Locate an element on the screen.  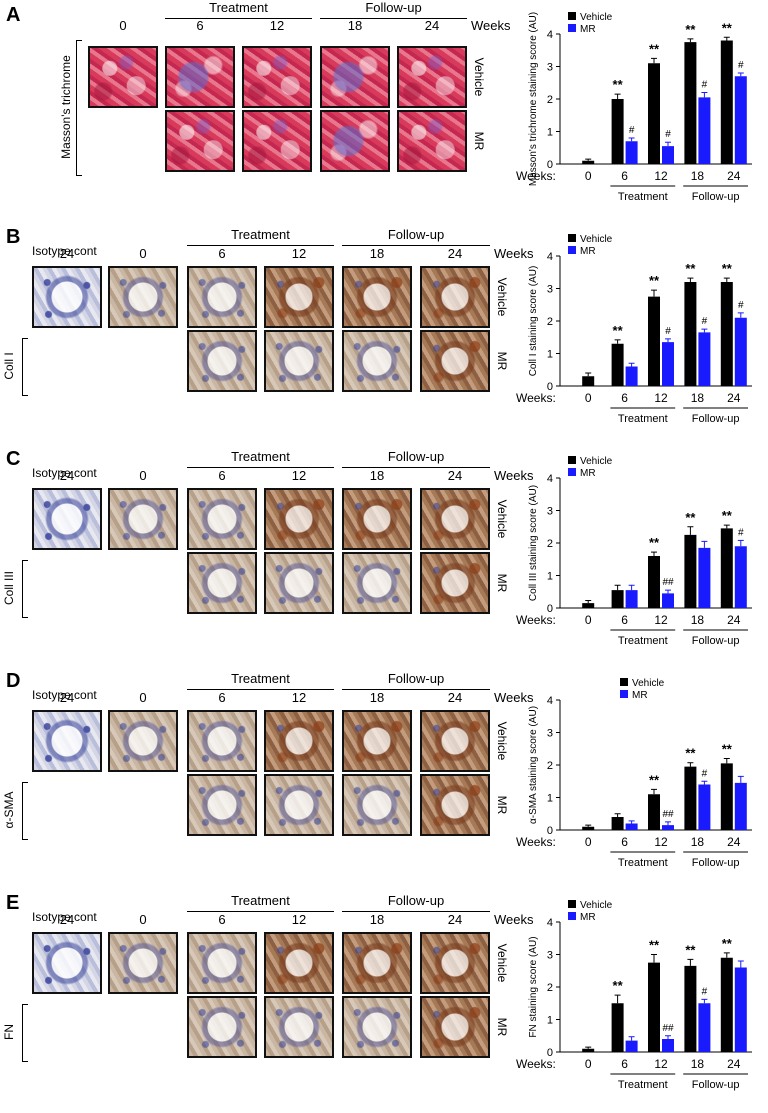
x-tick-label: 12 is located at coordinates (661, 842).